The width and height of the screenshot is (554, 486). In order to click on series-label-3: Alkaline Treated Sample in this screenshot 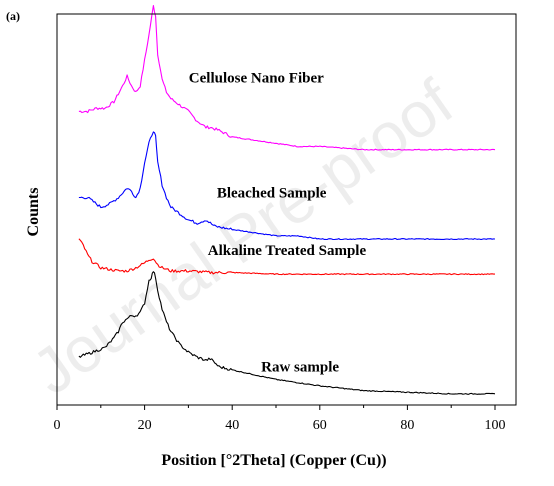, I will do `click(287, 251)`.